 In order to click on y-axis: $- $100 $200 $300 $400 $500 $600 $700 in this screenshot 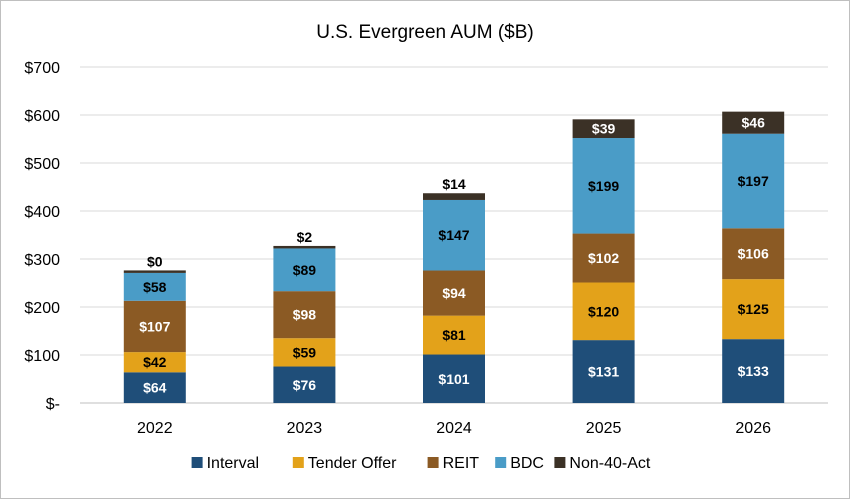, I will do `click(42, 236)`.